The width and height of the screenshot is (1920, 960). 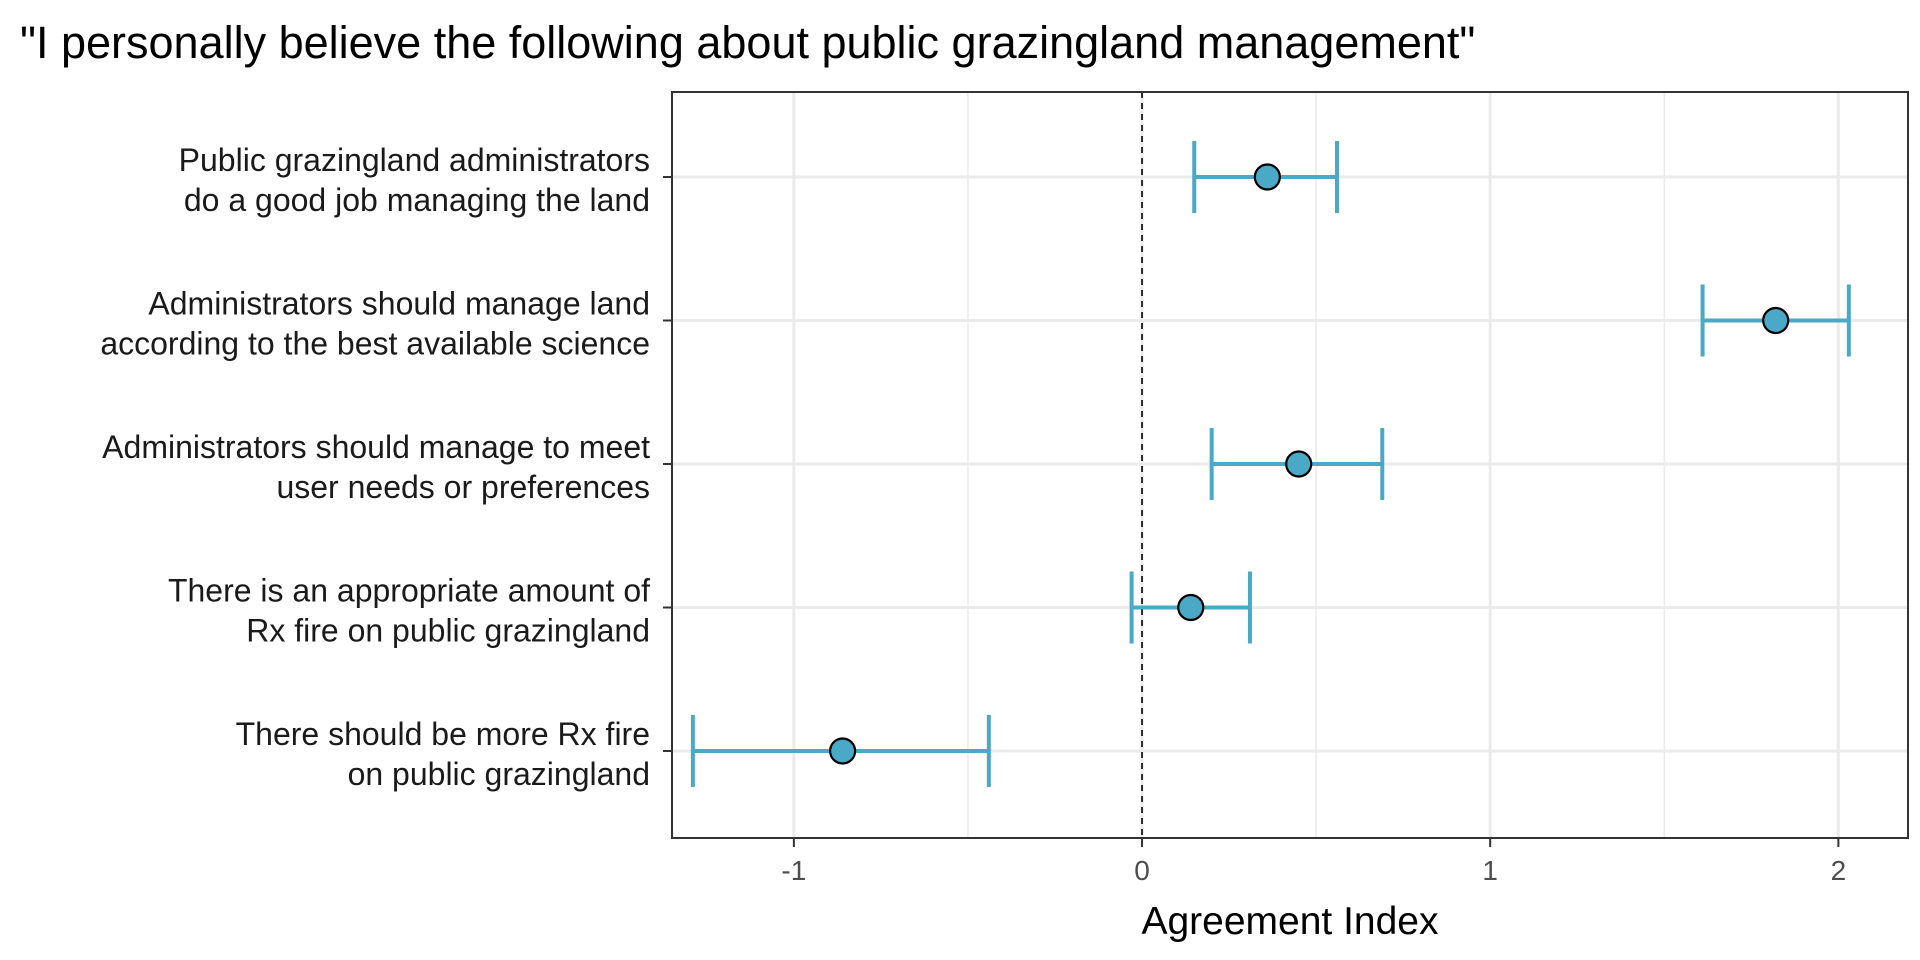 What do you see at coordinates (463, 487) in the screenshot?
I see `y-tick-label-line: user needs or preferences` at bounding box center [463, 487].